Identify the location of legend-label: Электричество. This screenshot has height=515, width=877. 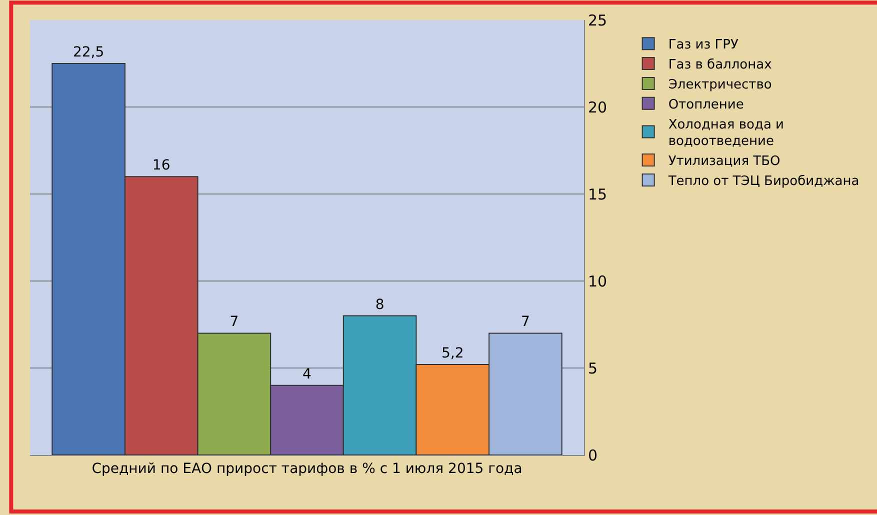
(720, 85).